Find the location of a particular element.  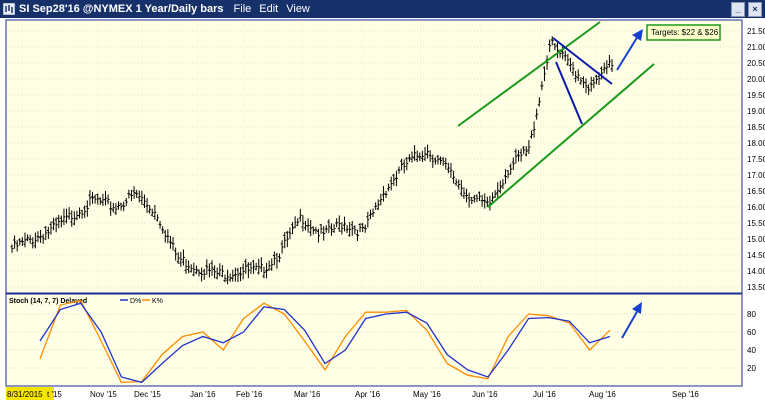

x-tick-label: Jan '16 is located at coordinates (203, 394).